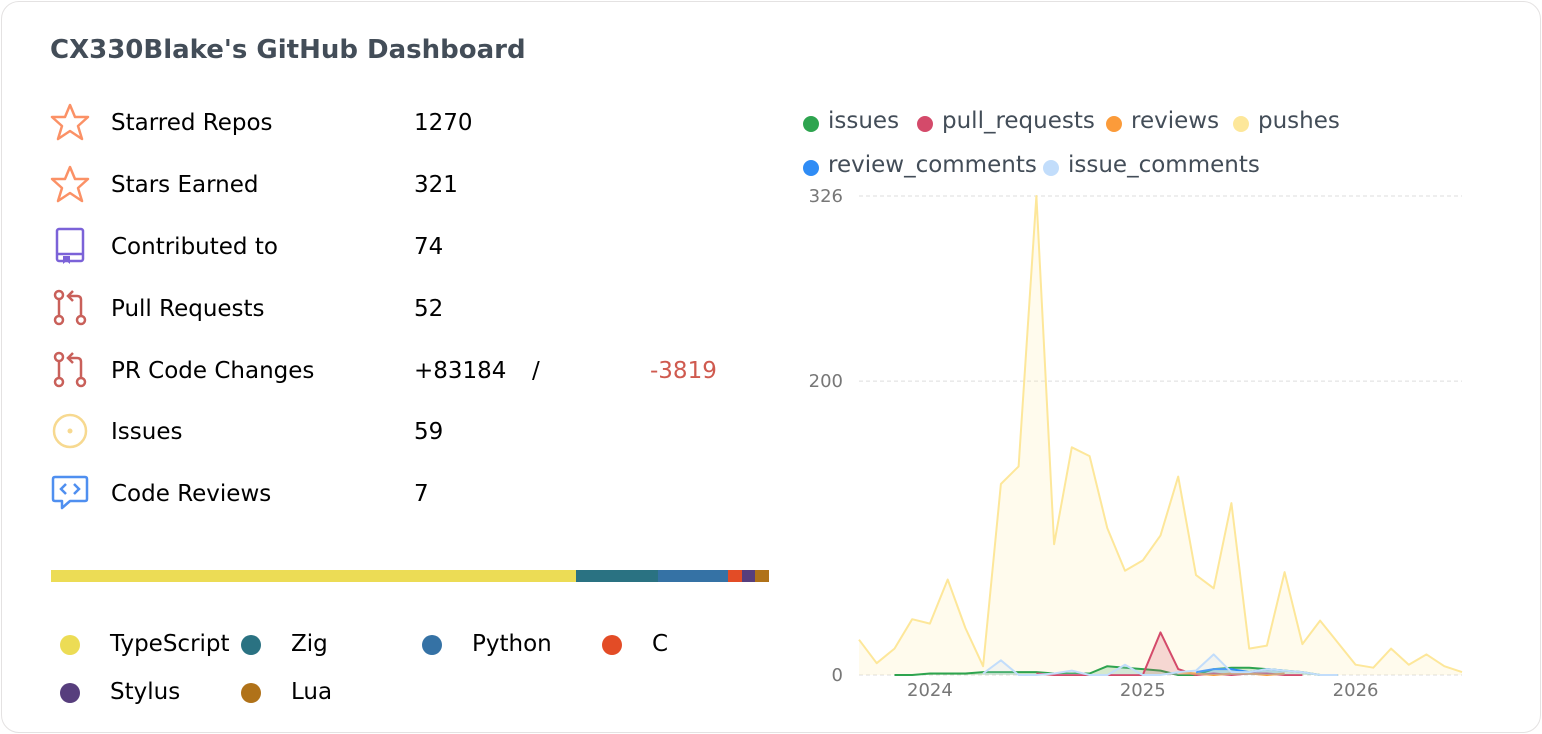 Image resolution: width=1542 pixels, height=734 pixels. What do you see at coordinates (826, 196) in the screenshot?
I see `y-tick-label: 326` at bounding box center [826, 196].